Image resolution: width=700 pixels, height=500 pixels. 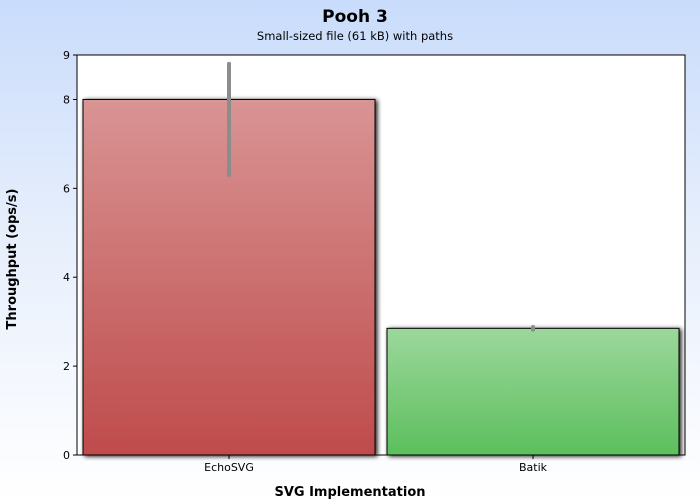 I want to click on x-tick-label-batik: Batik, so click(x=533, y=467).